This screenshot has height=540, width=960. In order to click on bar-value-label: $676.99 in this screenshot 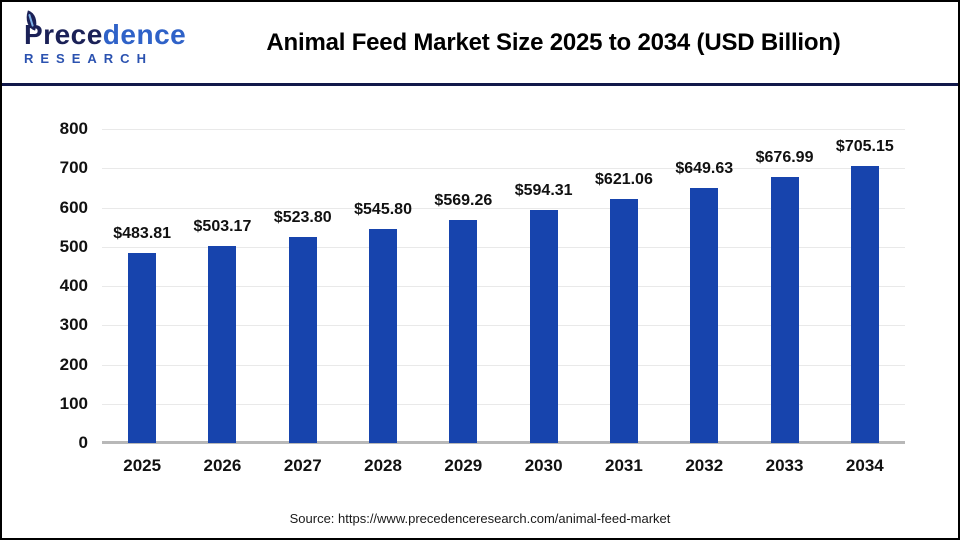, I will do `click(784, 158)`.